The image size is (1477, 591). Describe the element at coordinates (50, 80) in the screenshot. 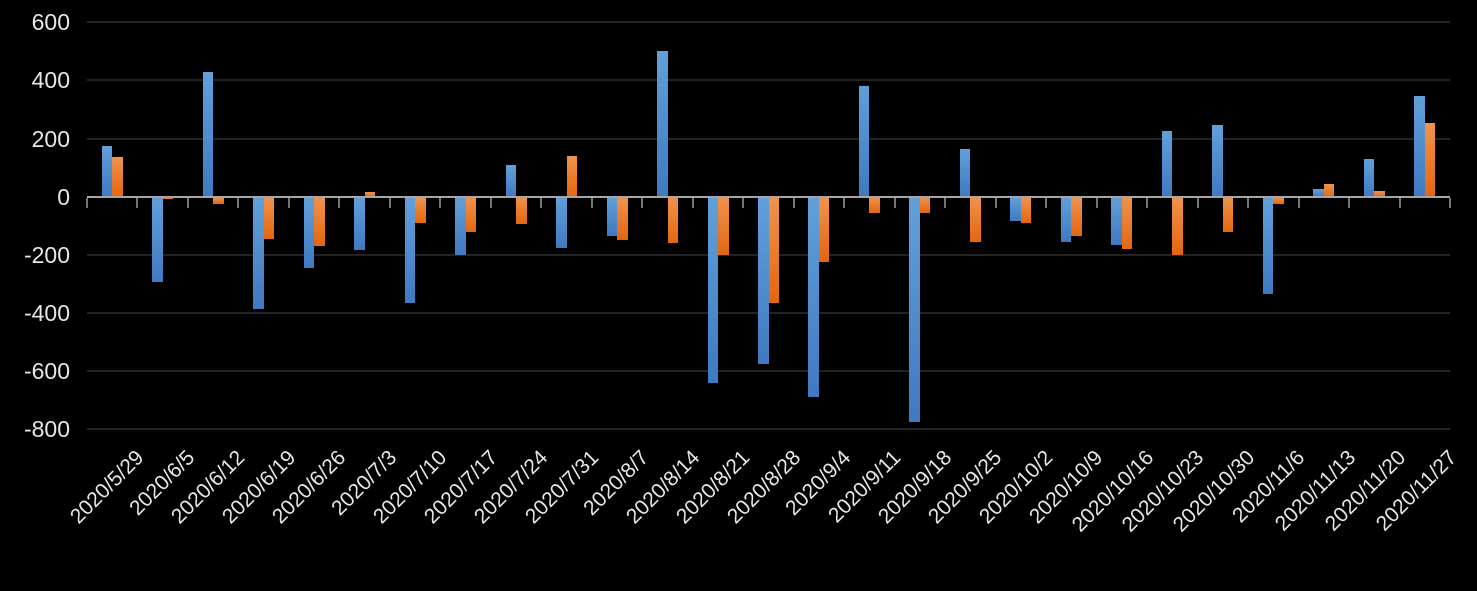

I see `y-axis-tick-label: 400` at that location.